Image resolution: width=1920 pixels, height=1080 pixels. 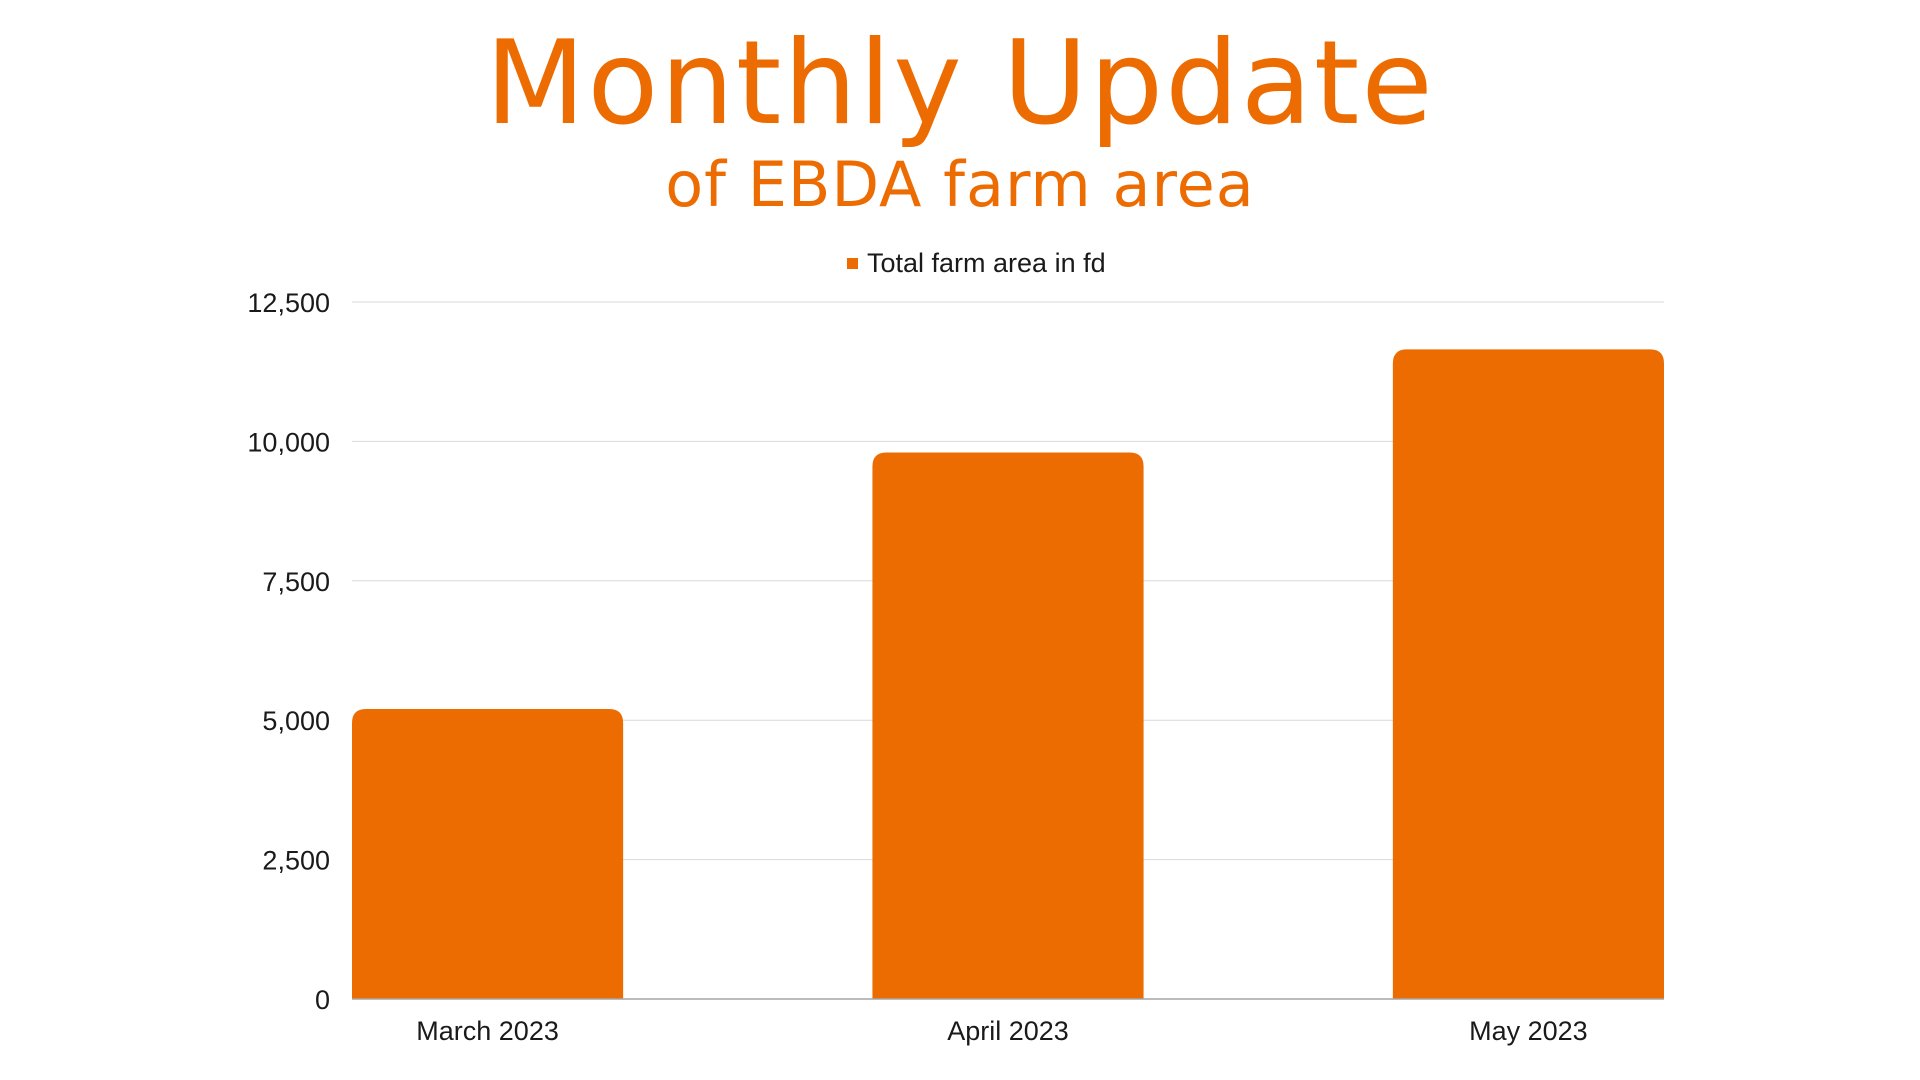 What do you see at coordinates (322, 1000) in the screenshot?
I see `y-tick-label: 0` at bounding box center [322, 1000].